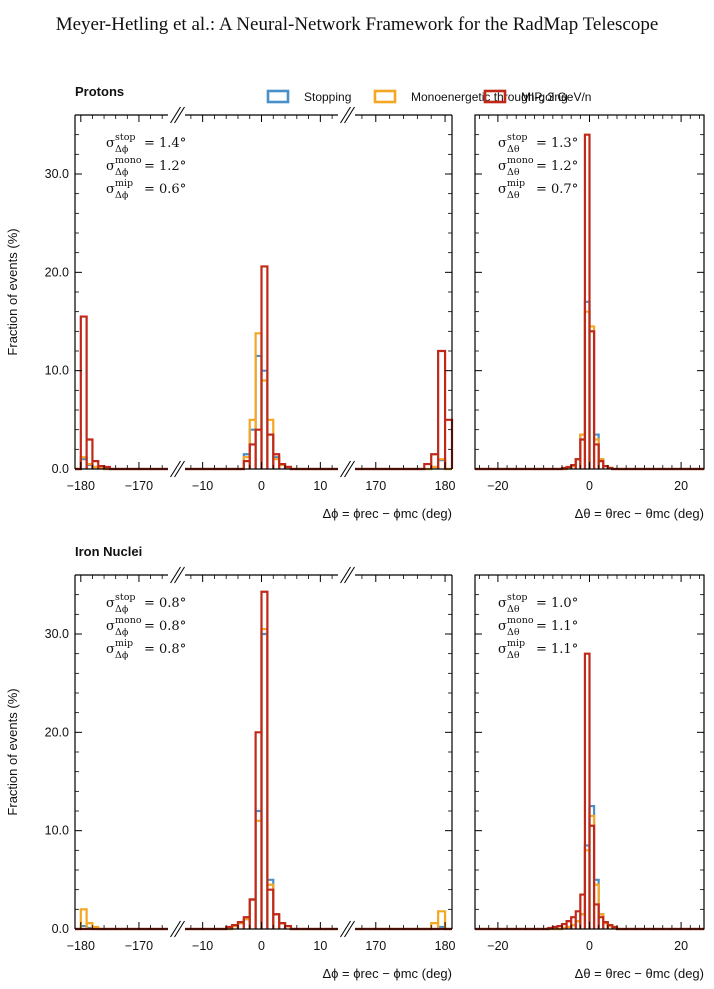  What do you see at coordinates (278, 96) in the screenshot?
I see `legend-swatch-stop` at bounding box center [278, 96].